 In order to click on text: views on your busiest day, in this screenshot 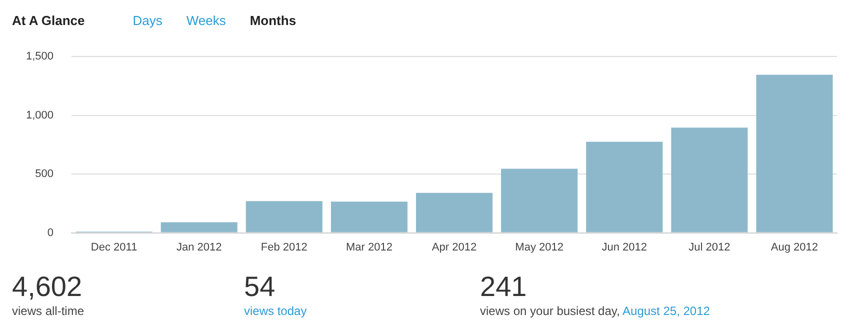, I will do `click(550, 311)`.